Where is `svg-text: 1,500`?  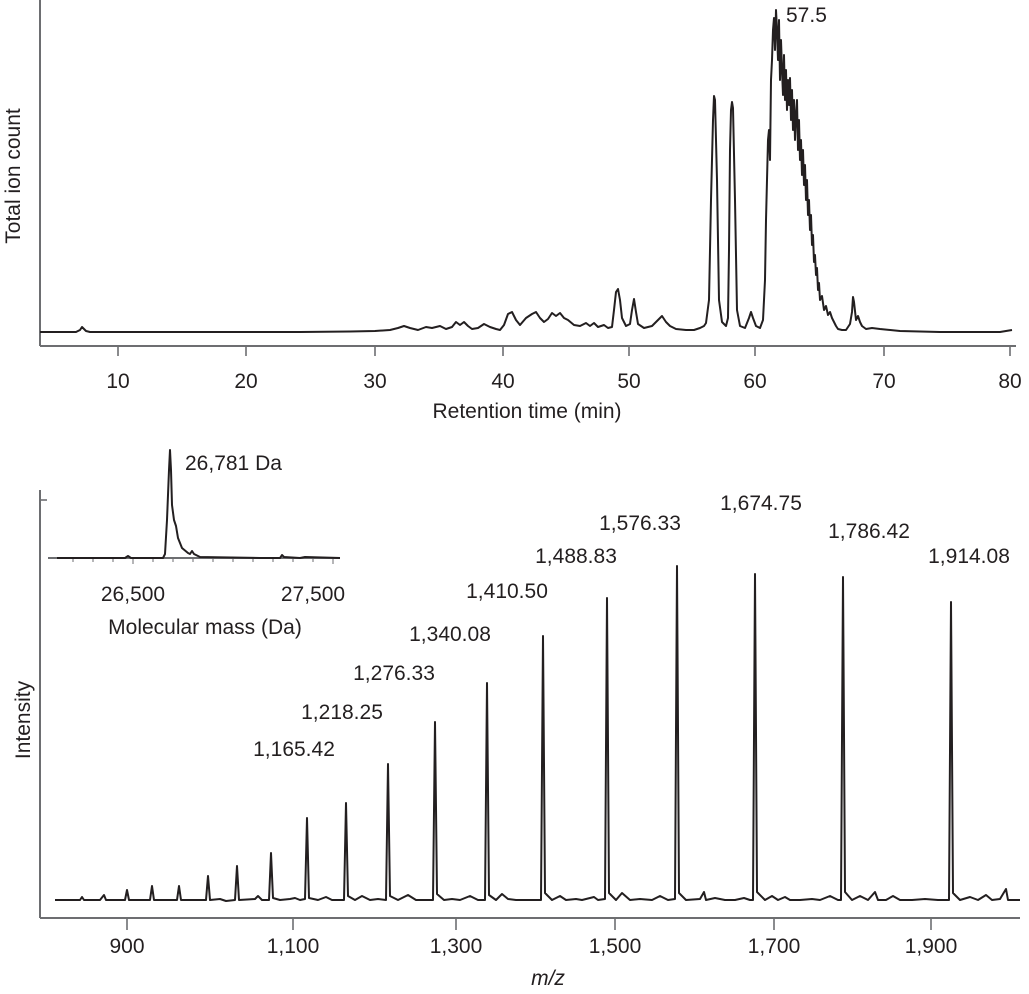
svg-text: 1,500 is located at coordinates (615, 946).